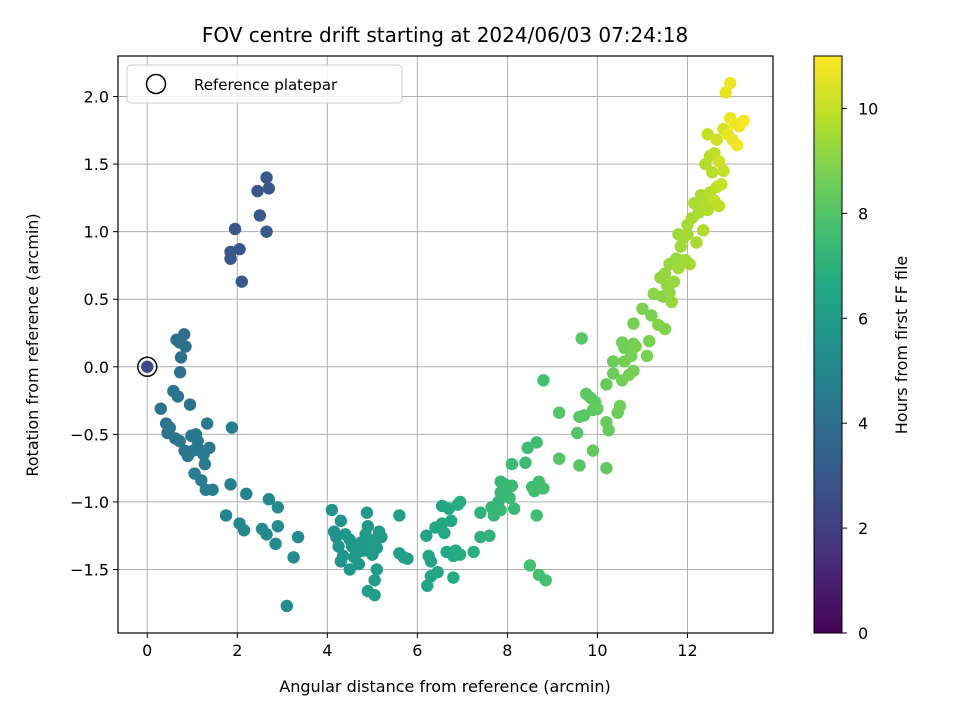  Describe the element at coordinates (96, 367) in the screenshot. I see `y-tick-label: 0.0` at that location.